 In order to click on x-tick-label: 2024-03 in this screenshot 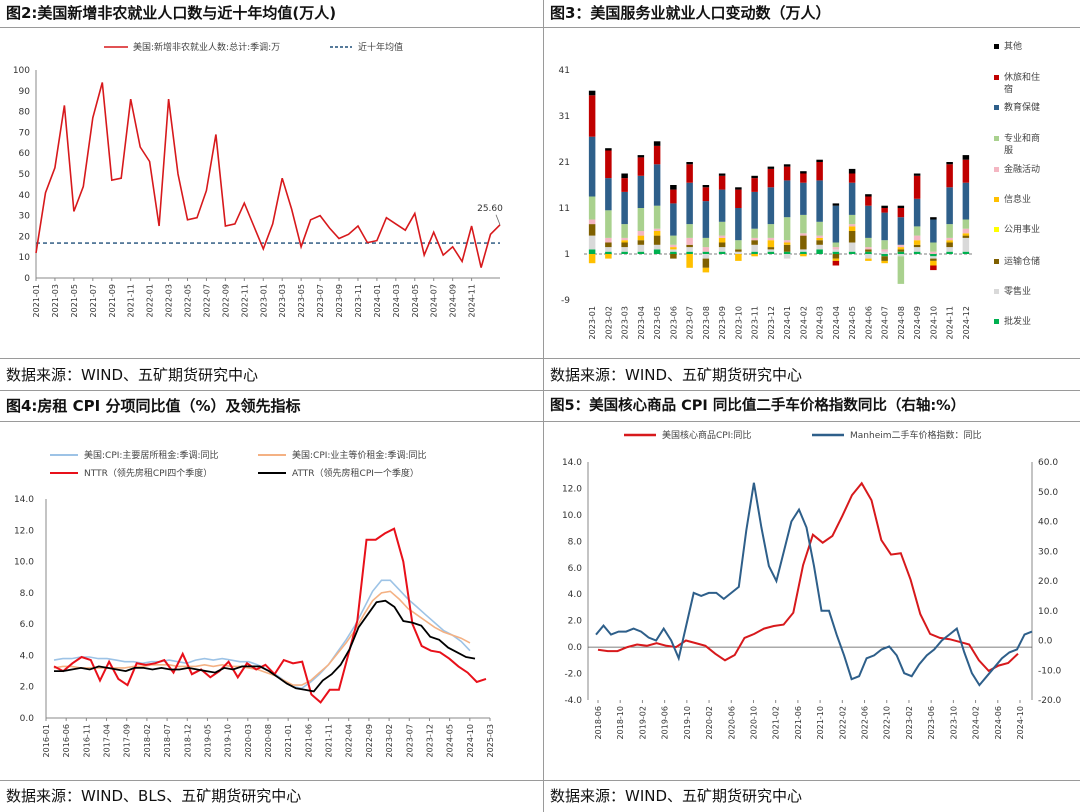, I will do `click(396, 300)`.